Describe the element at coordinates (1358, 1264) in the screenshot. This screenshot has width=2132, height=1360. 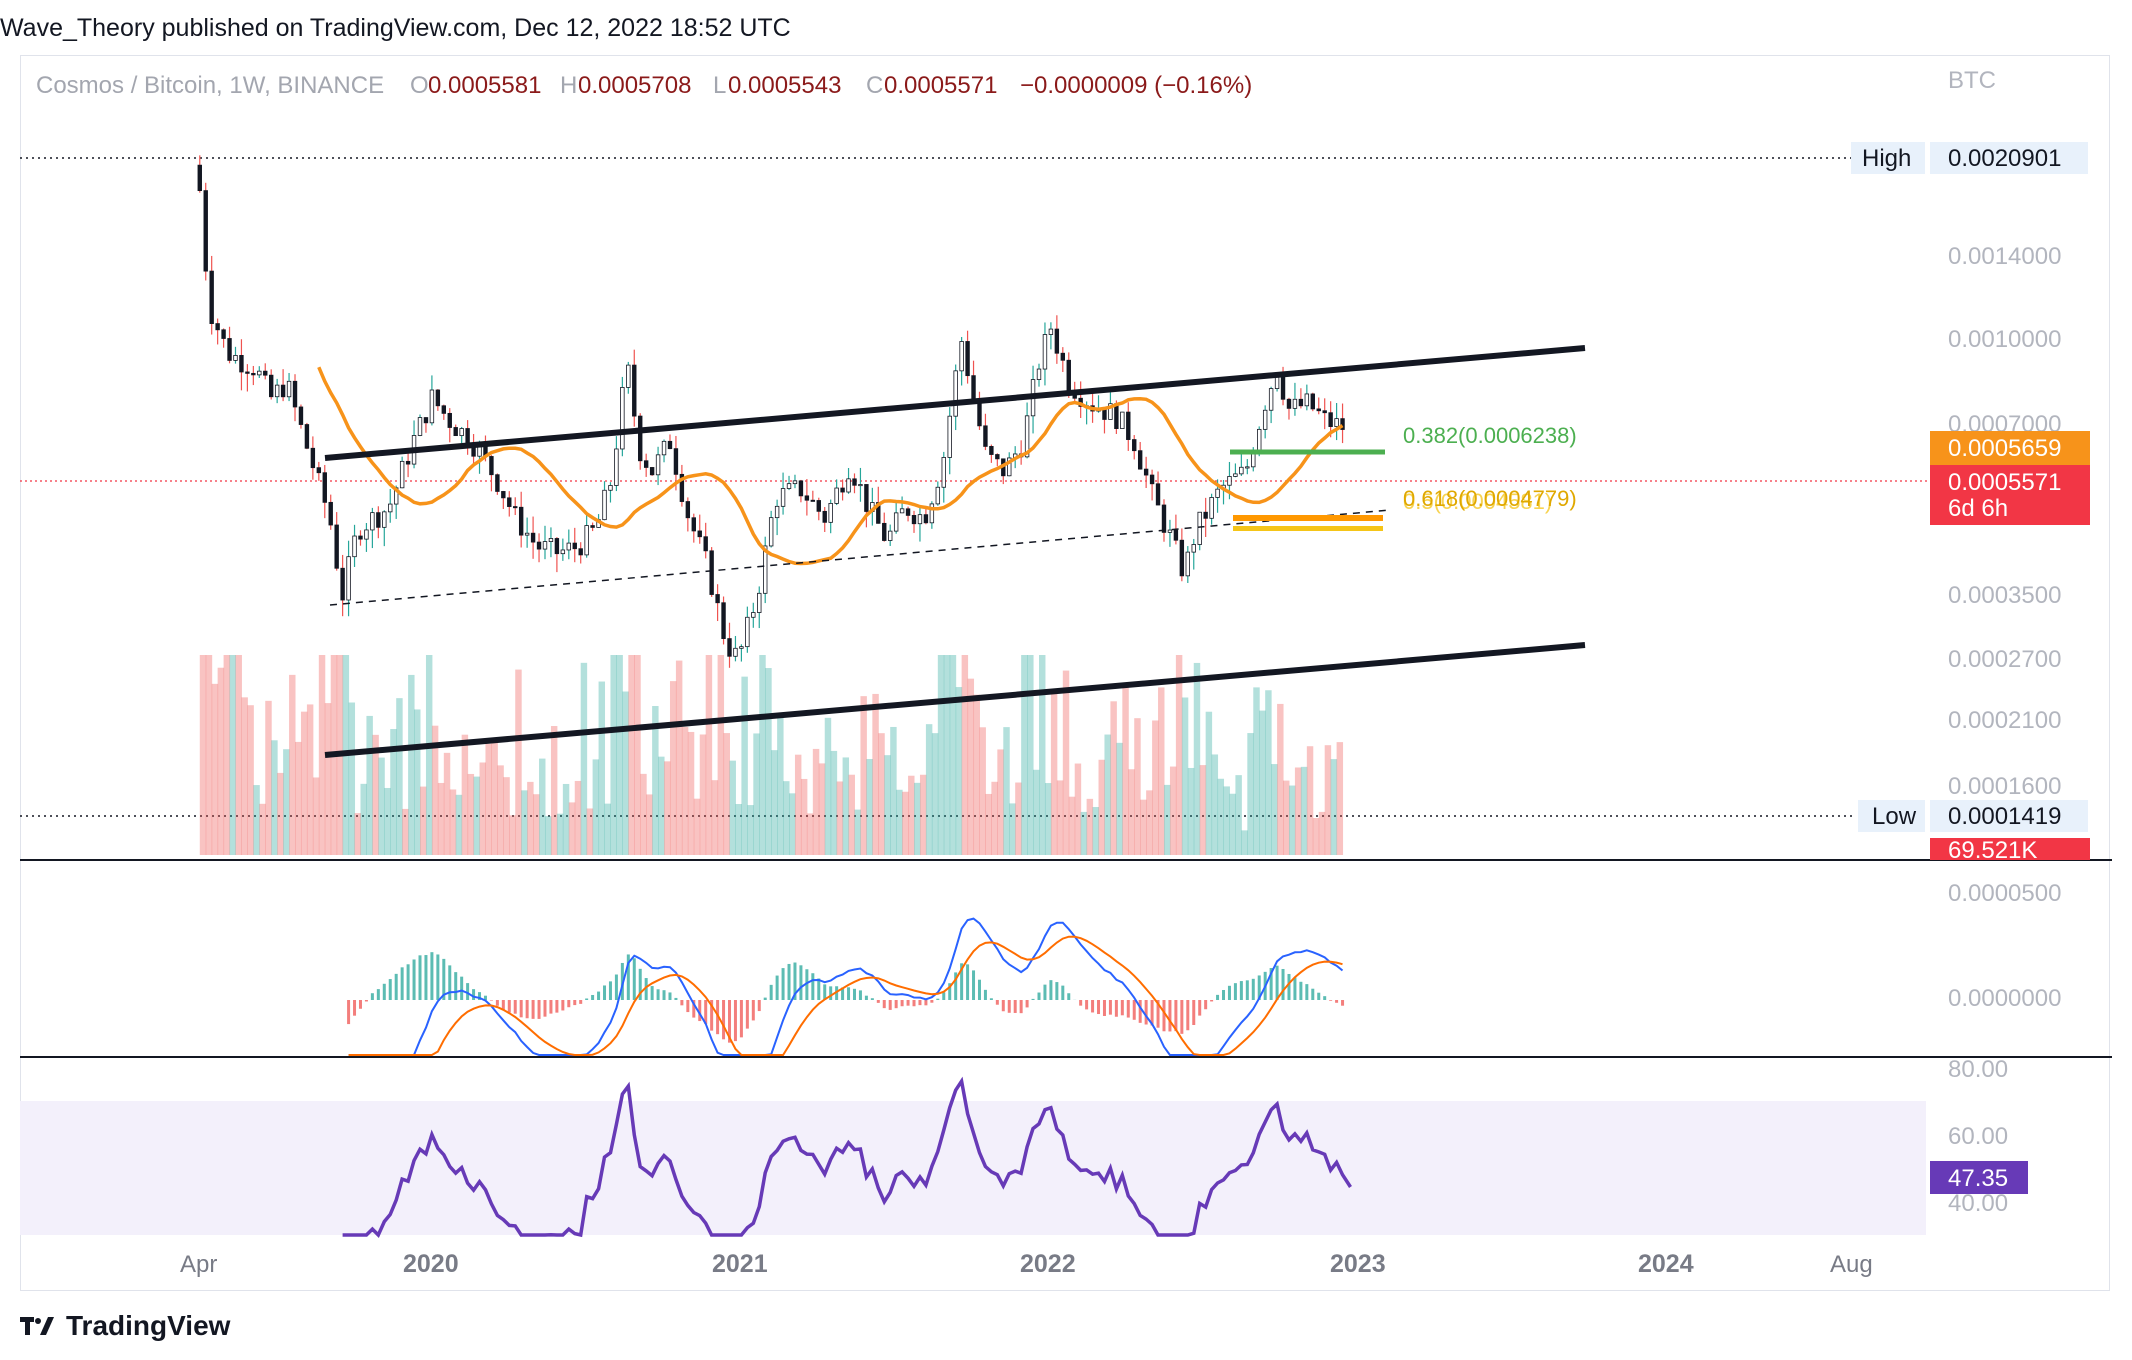
I see `time-label-4: 2023` at that location.